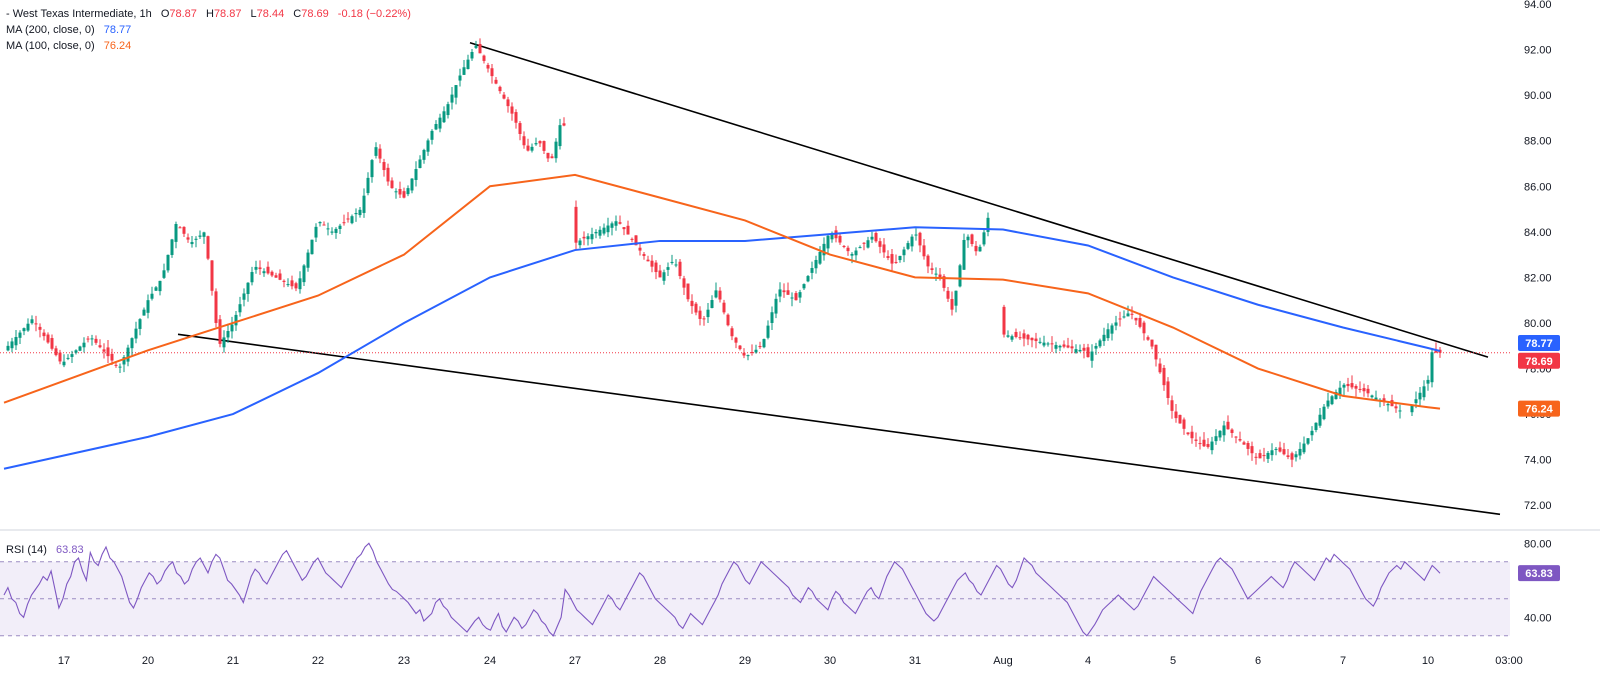 The image size is (1600, 685). What do you see at coordinates (68, 46) in the screenshot?
I see `ma100-legend: MA (100, close, 0) 76.24` at bounding box center [68, 46].